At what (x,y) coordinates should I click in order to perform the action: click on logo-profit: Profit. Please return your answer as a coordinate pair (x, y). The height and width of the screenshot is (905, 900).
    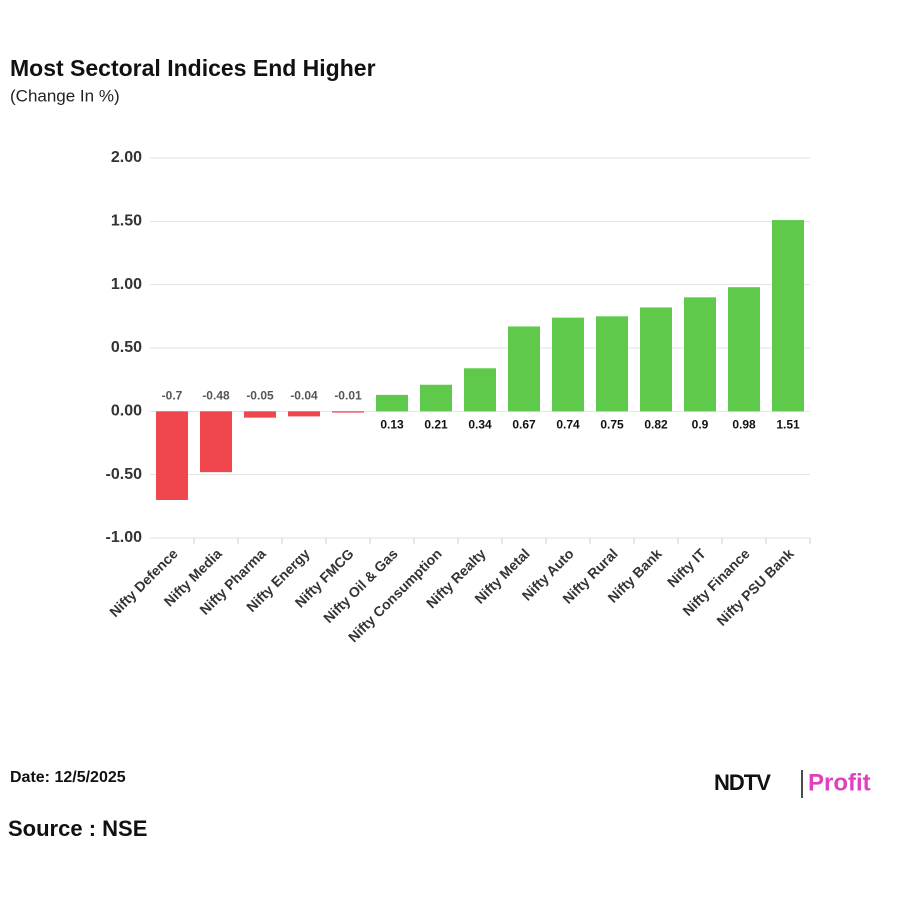
    Looking at the image, I should click on (839, 782).